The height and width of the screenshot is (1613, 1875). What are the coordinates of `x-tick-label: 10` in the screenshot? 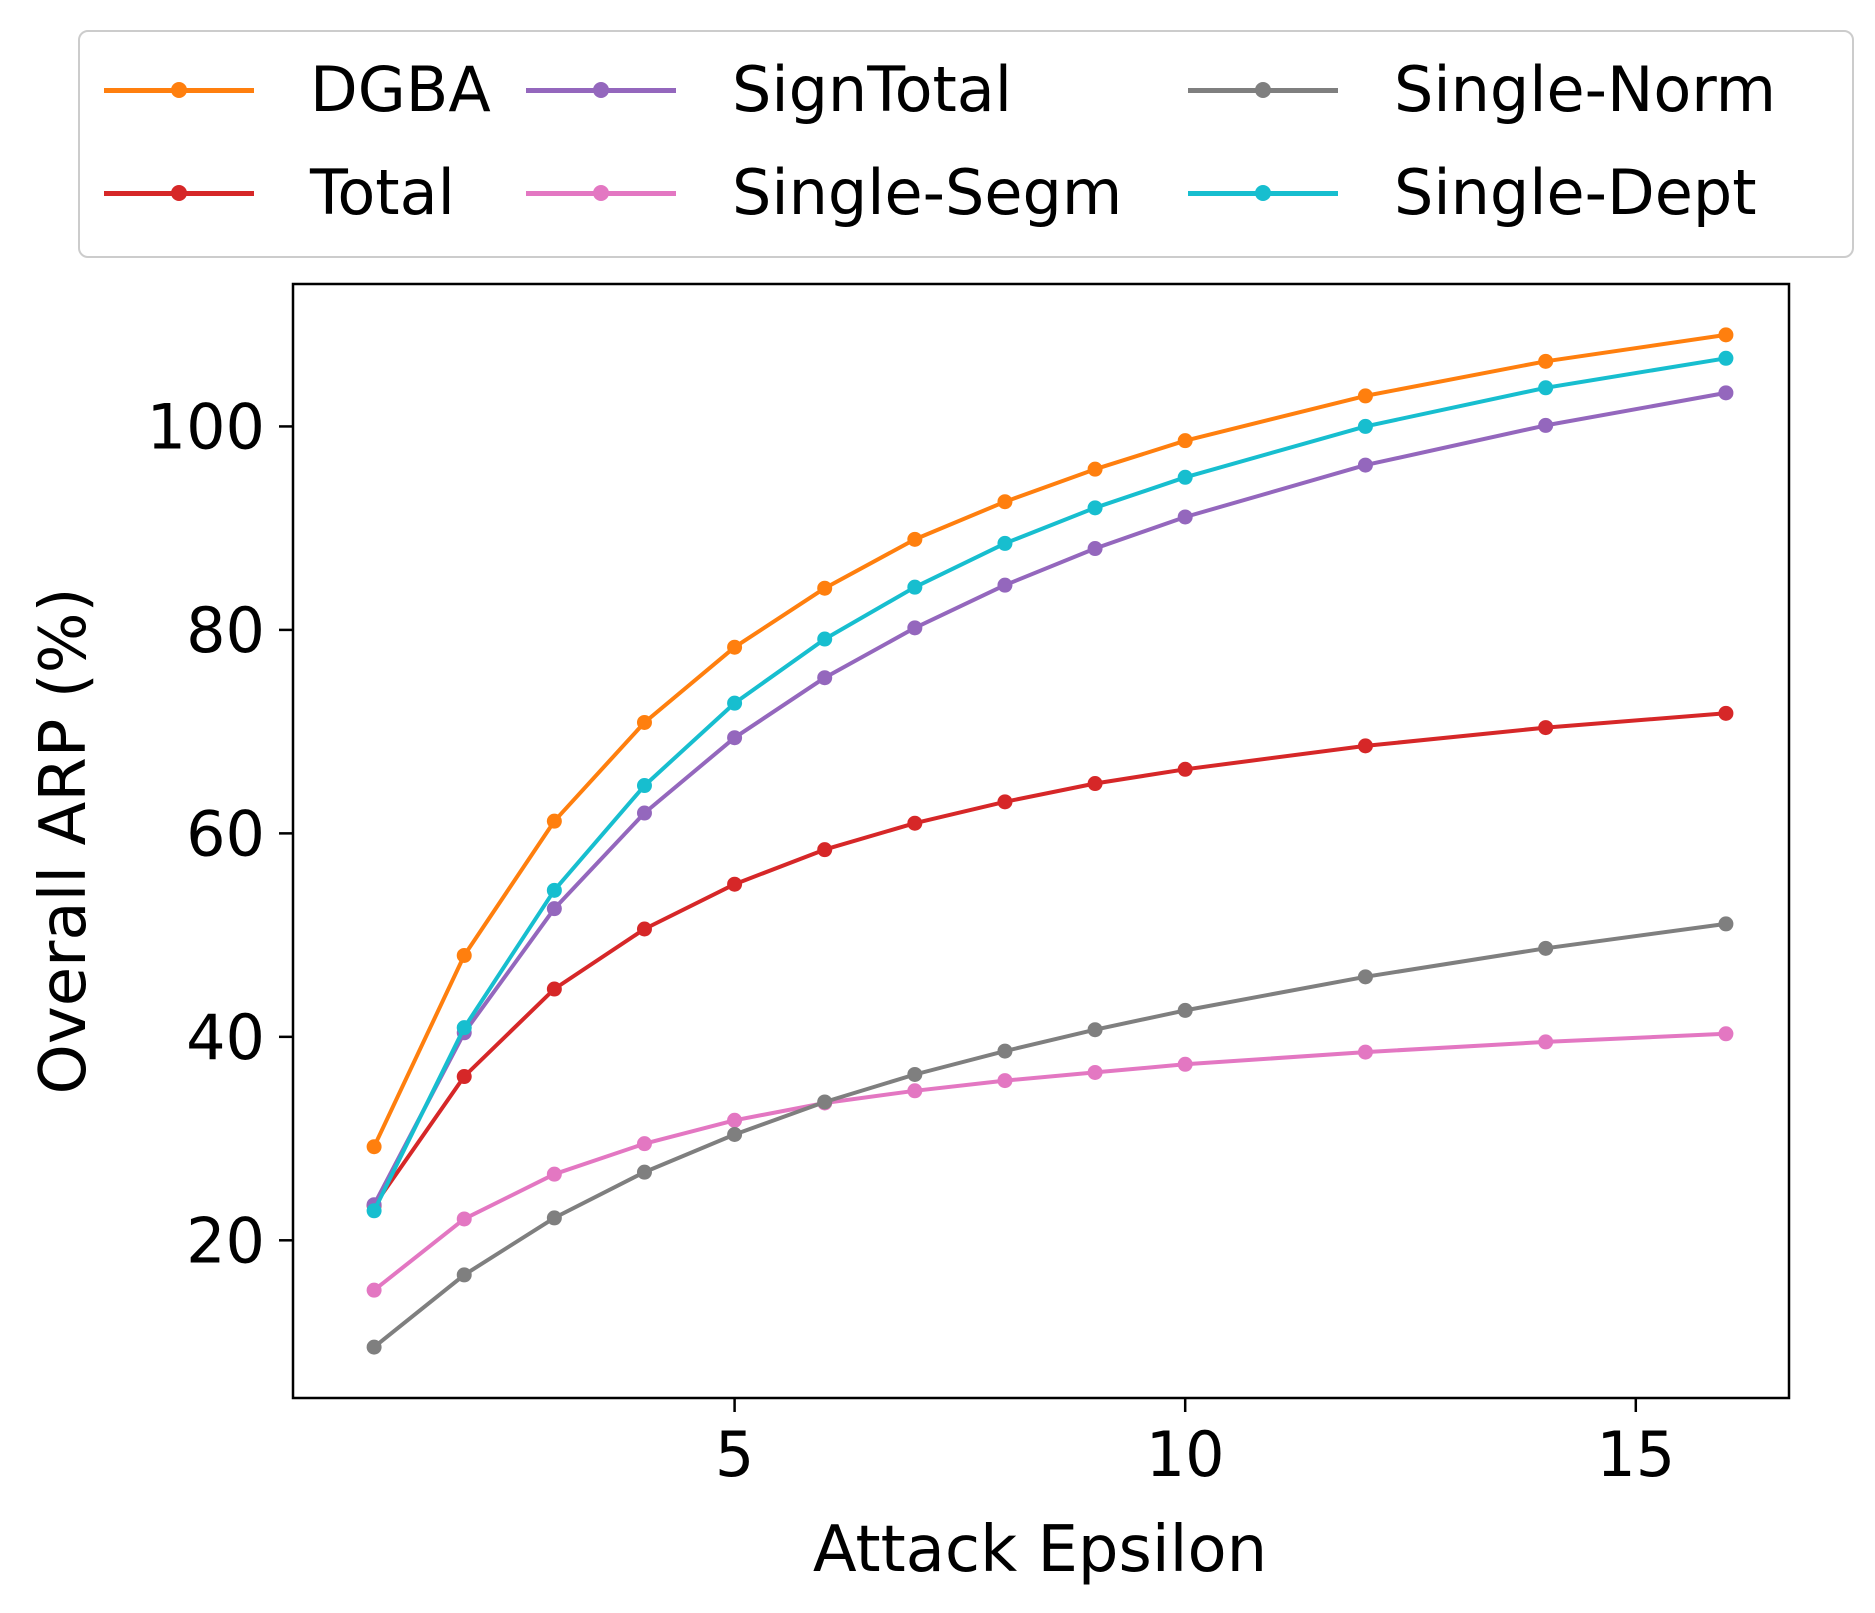 It's located at (1185, 1454).